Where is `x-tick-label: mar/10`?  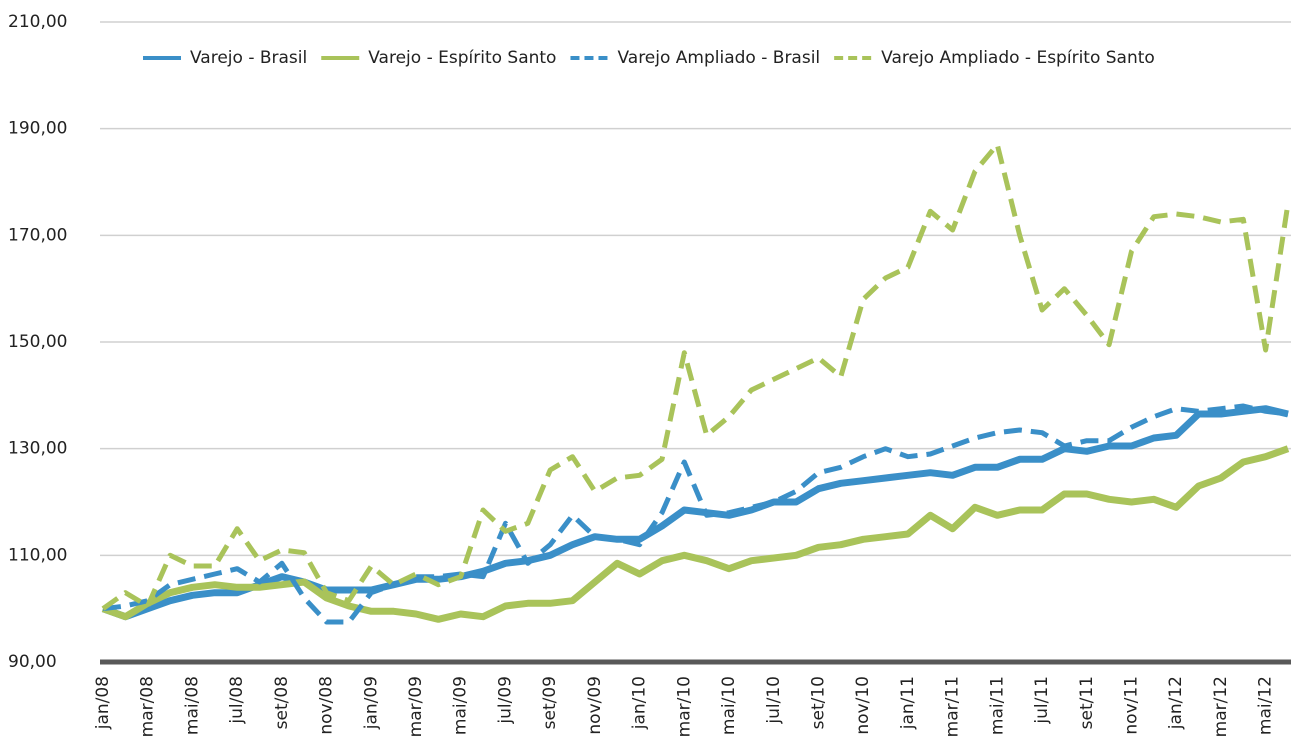 x-tick-label: mar/10 is located at coordinates (684, 706).